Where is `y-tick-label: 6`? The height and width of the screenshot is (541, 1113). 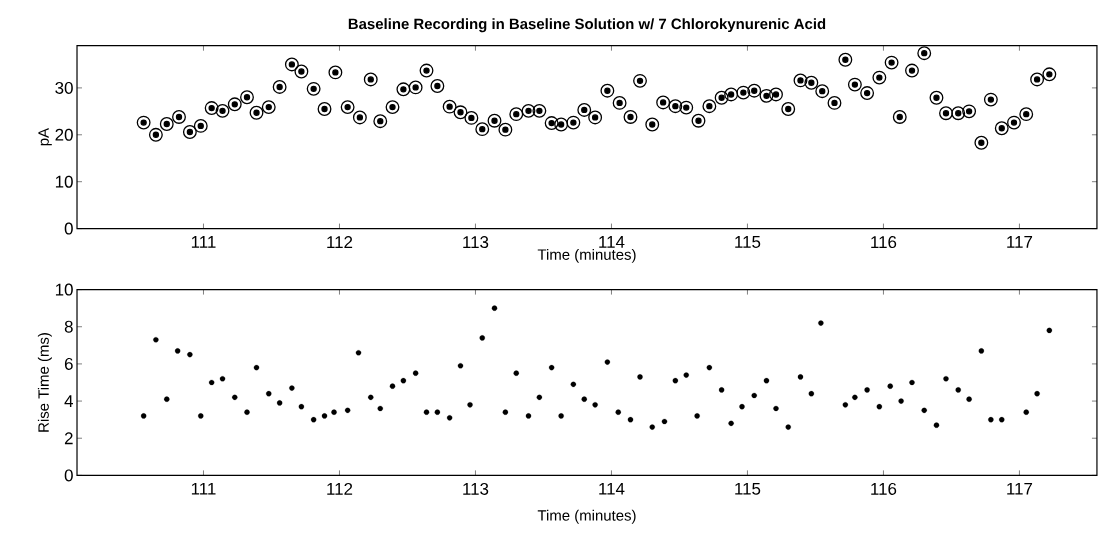
y-tick-label: 6 is located at coordinates (68, 363).